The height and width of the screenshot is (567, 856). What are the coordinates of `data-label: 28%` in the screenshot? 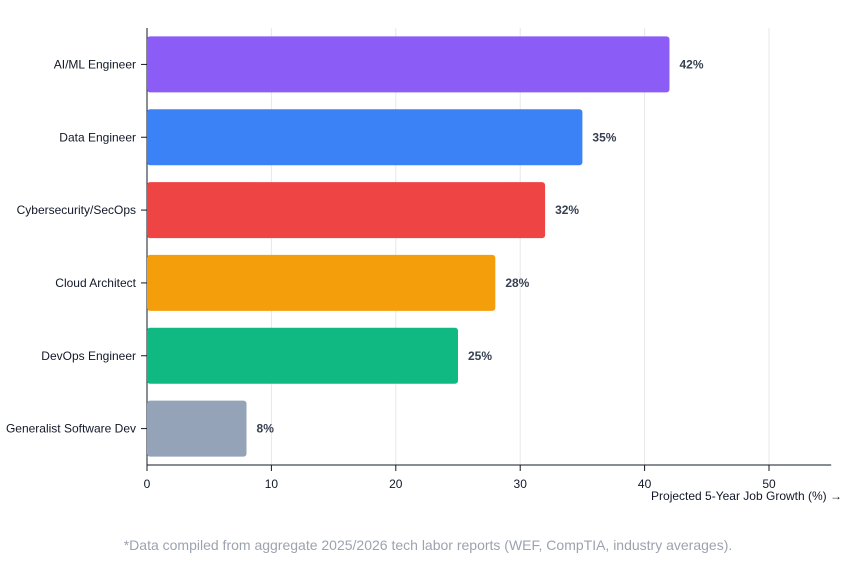 It's located at (517, 283).